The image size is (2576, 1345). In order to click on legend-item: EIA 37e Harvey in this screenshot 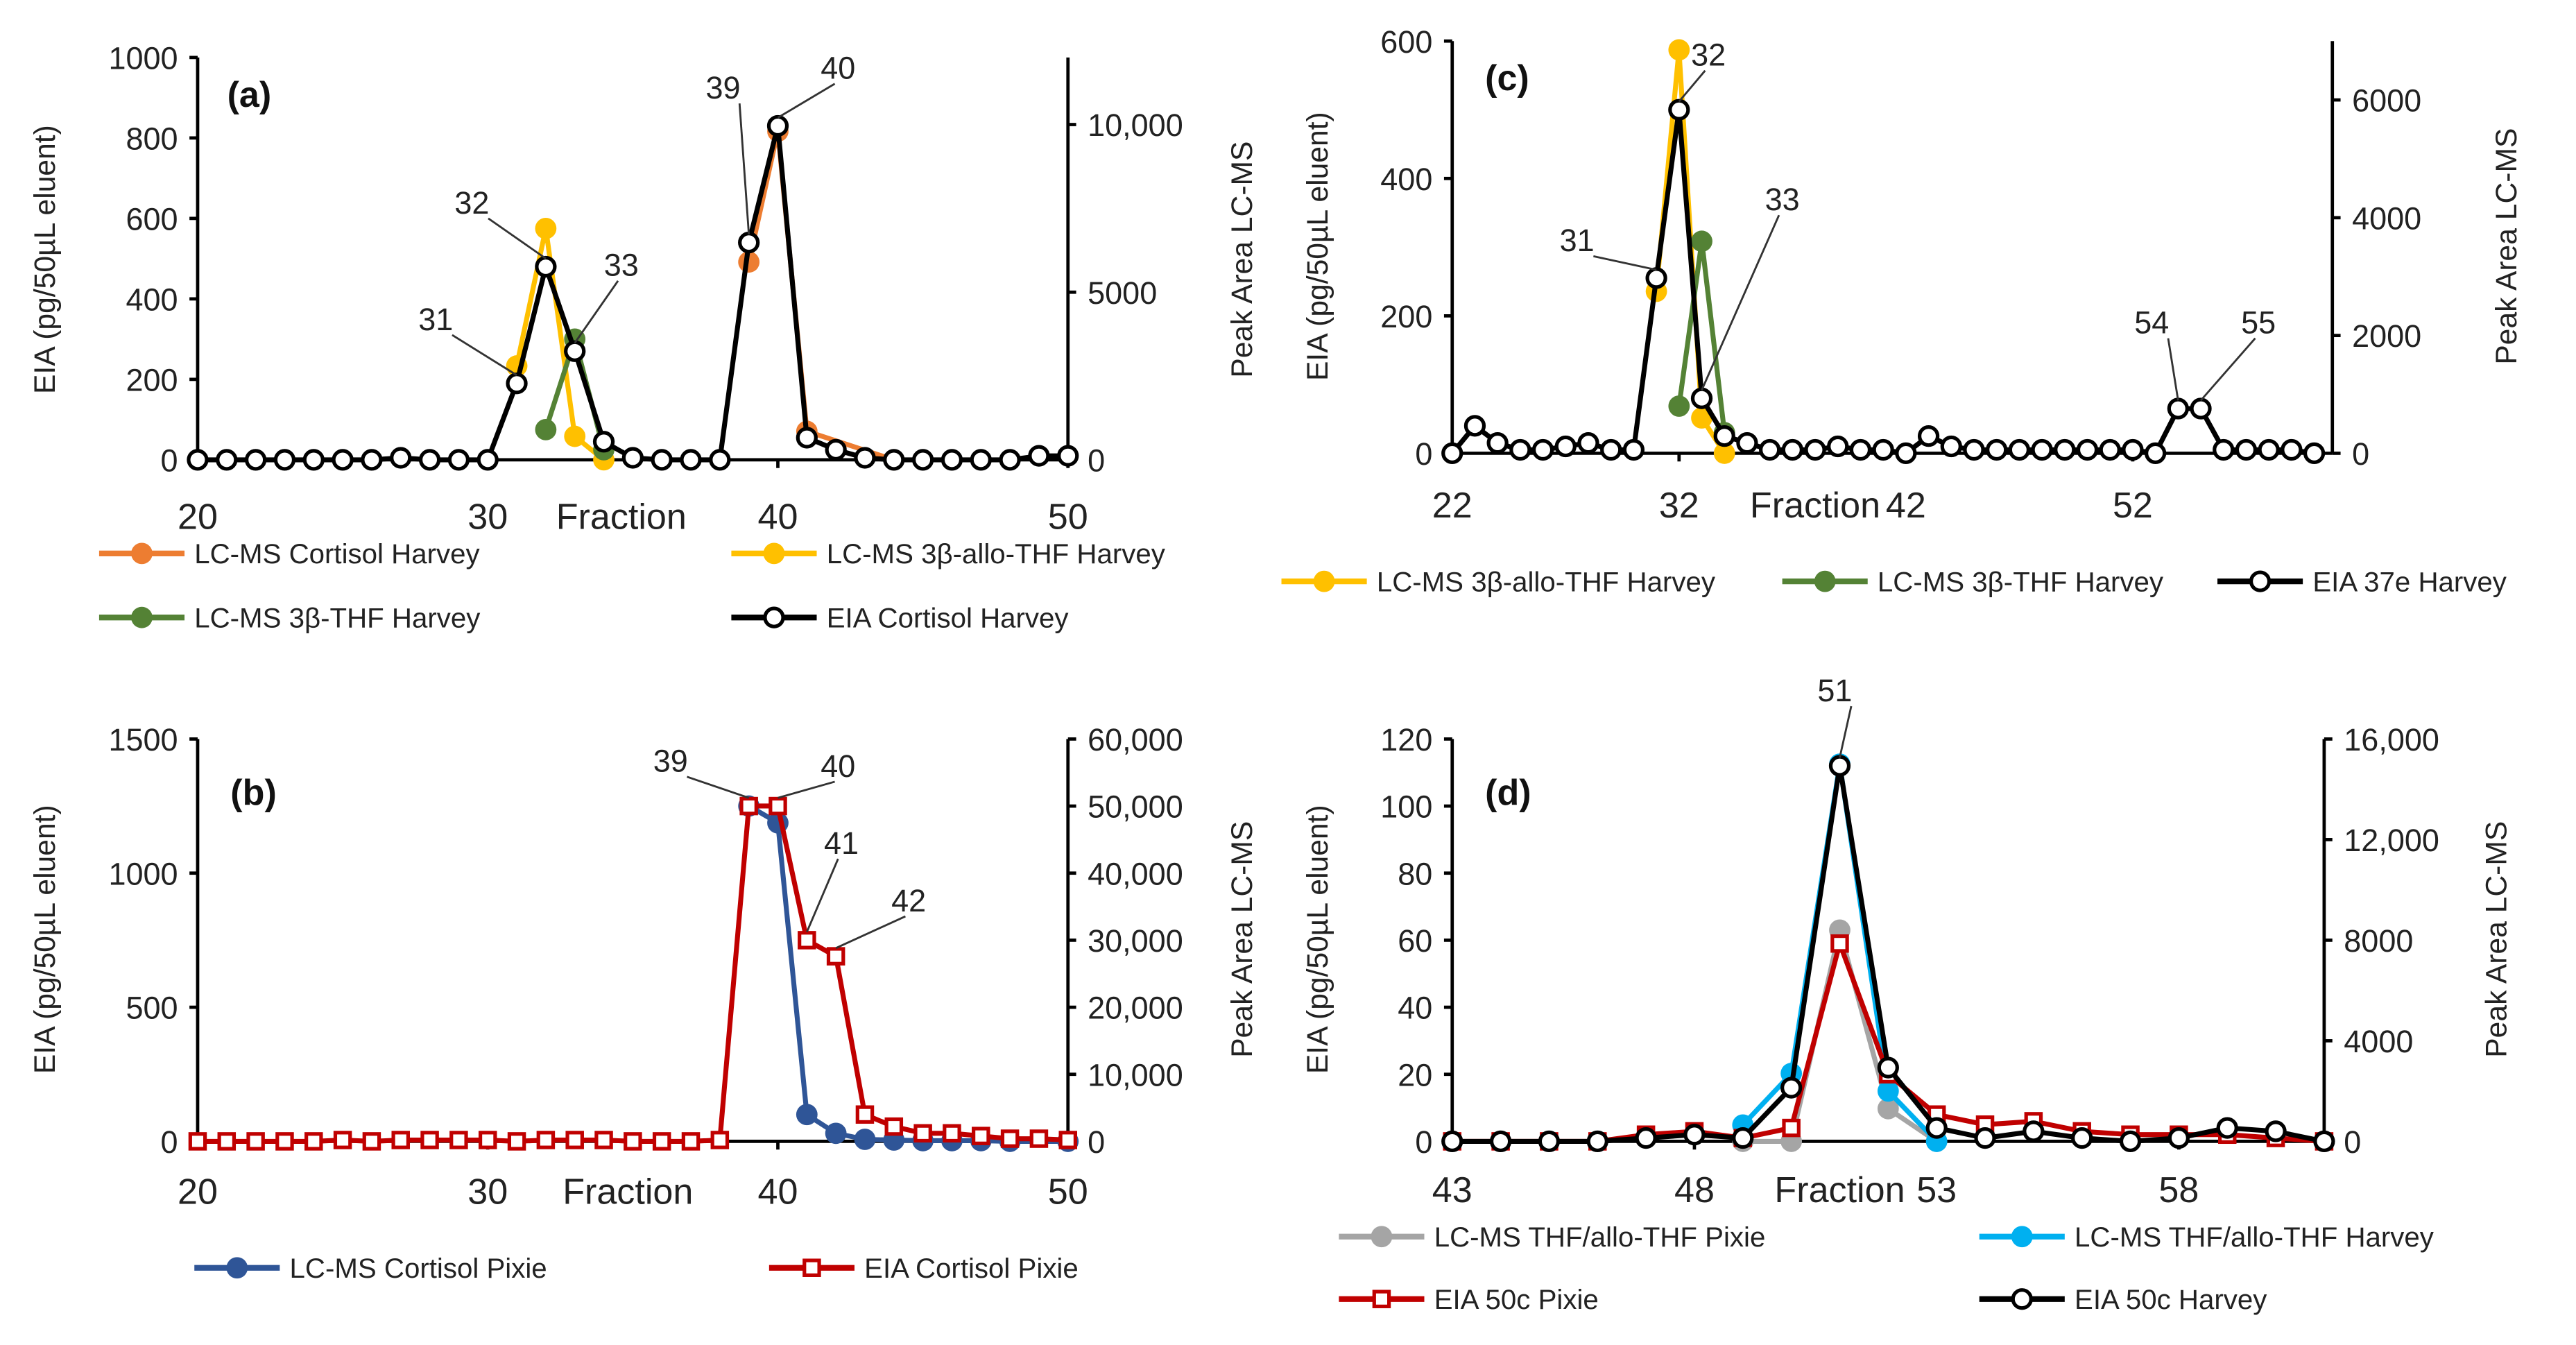, I will do `click(2362, 581)`.